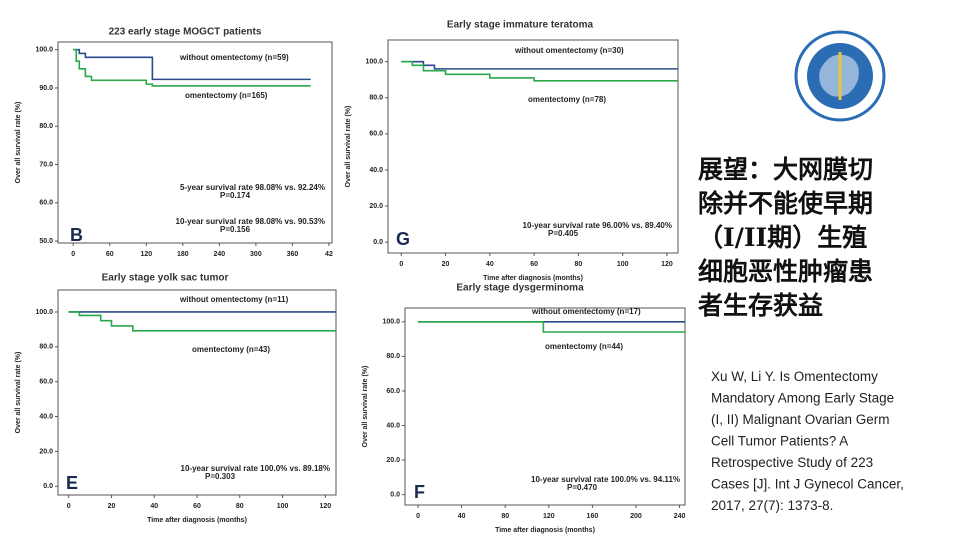 This screenshot has height=545, width=960. What do you see at coordinates (636, 516) in the screenshot?
I see `x-tick-label: 200` at bounding box center [636, 516].